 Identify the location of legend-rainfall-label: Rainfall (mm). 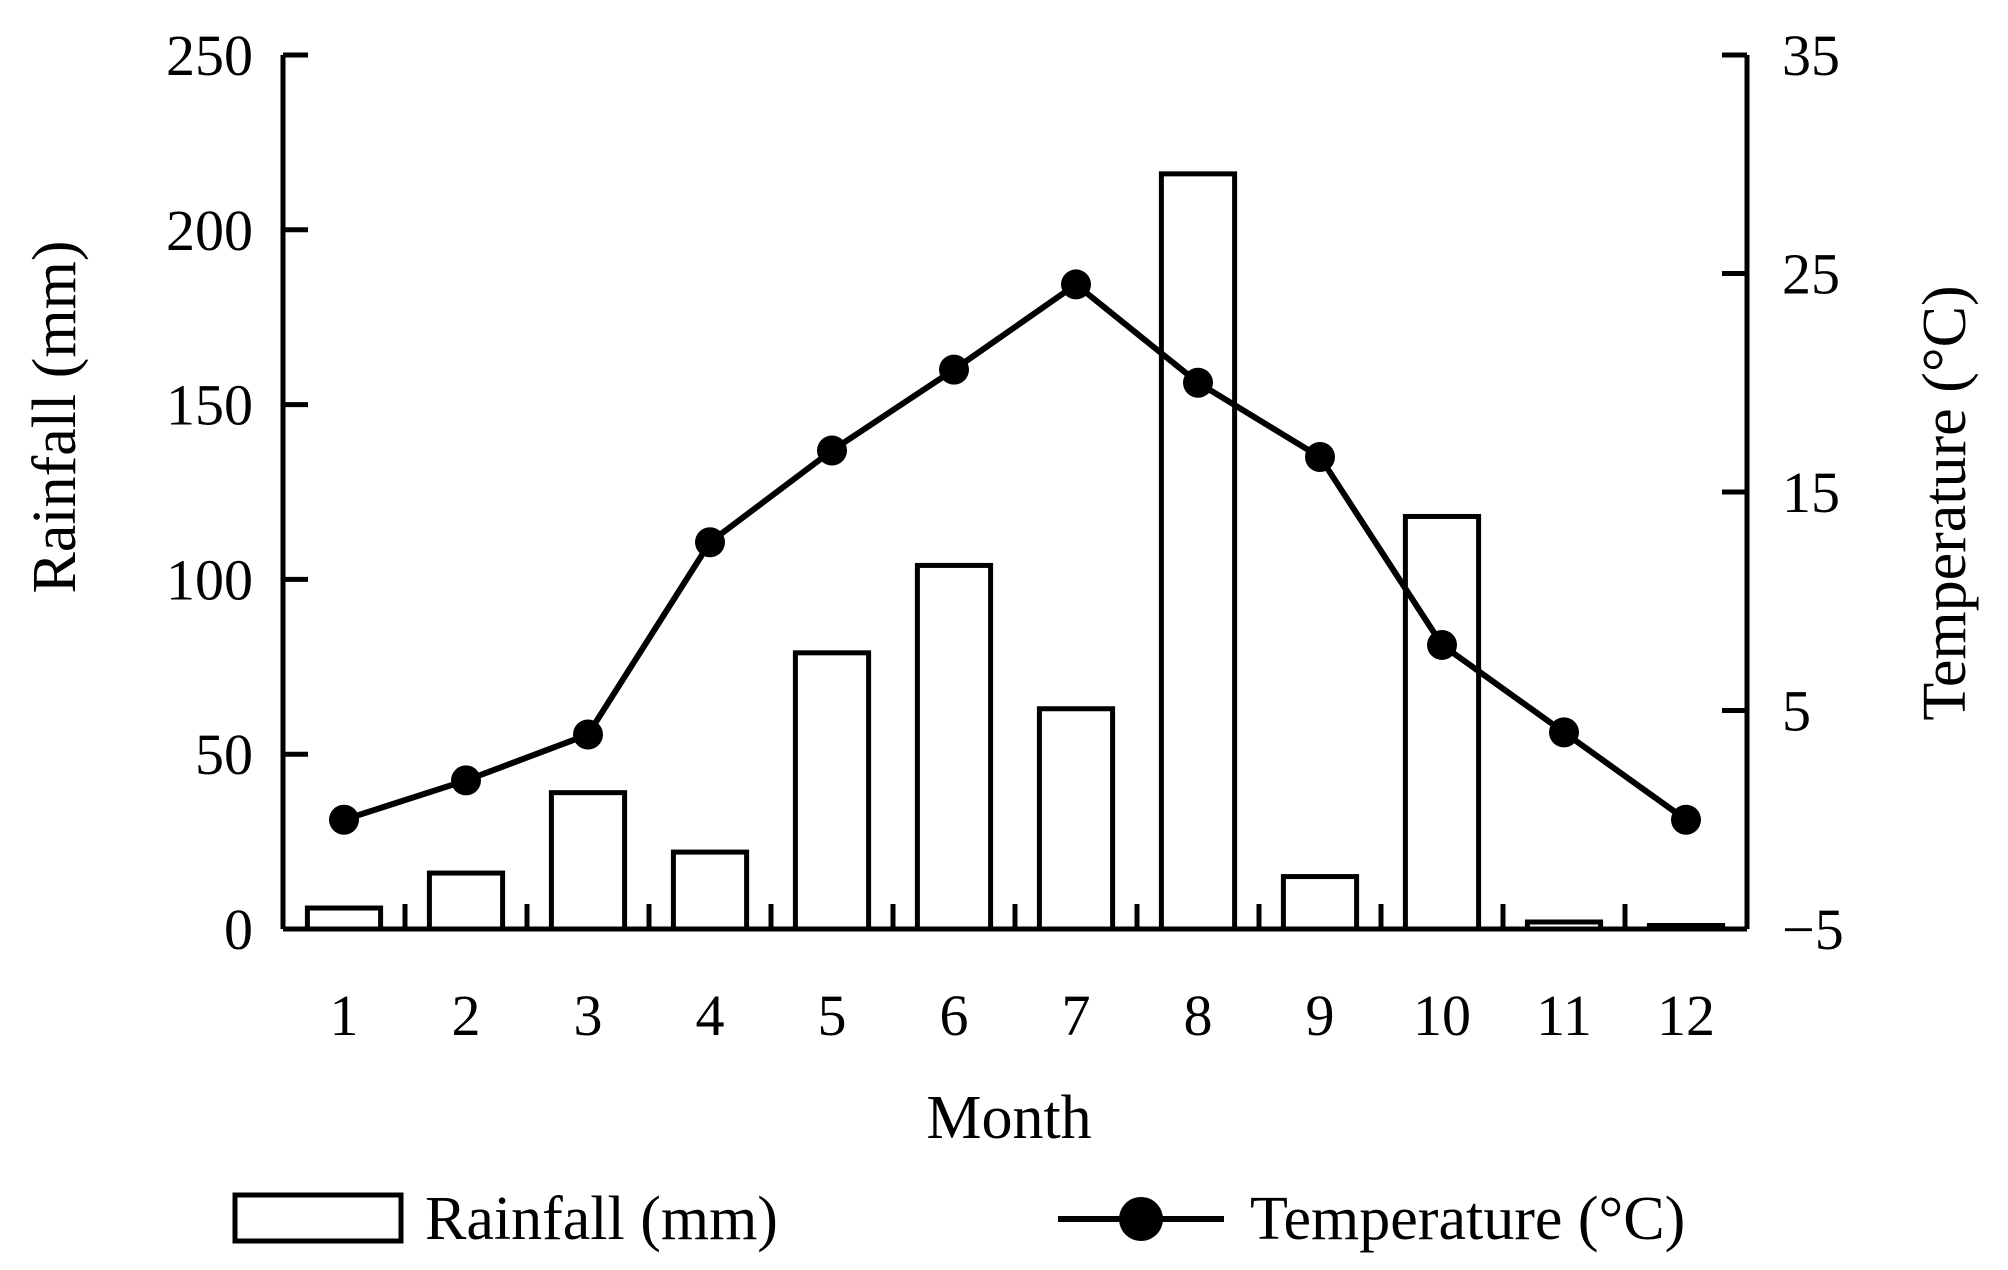
(601, 1219).